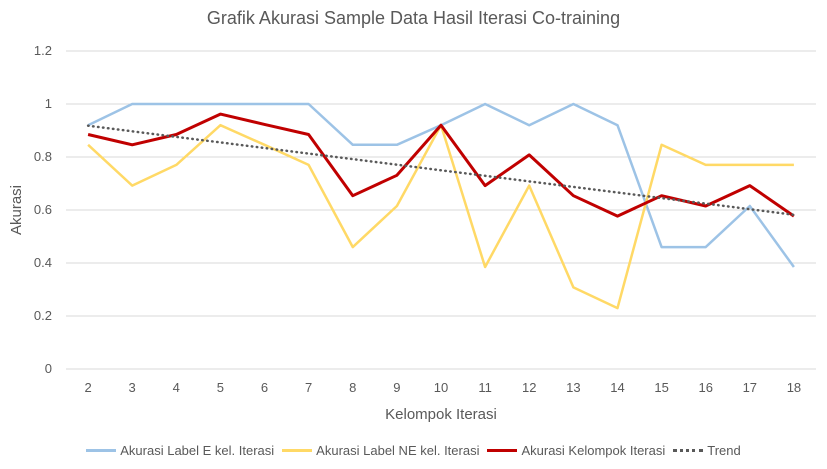 The image size is (827, 469). I want to click on x-tick-labels: 2 3 4 5 6 7 8 9 10 11 12 13 14 15 16 17 18, so click(442, 387).